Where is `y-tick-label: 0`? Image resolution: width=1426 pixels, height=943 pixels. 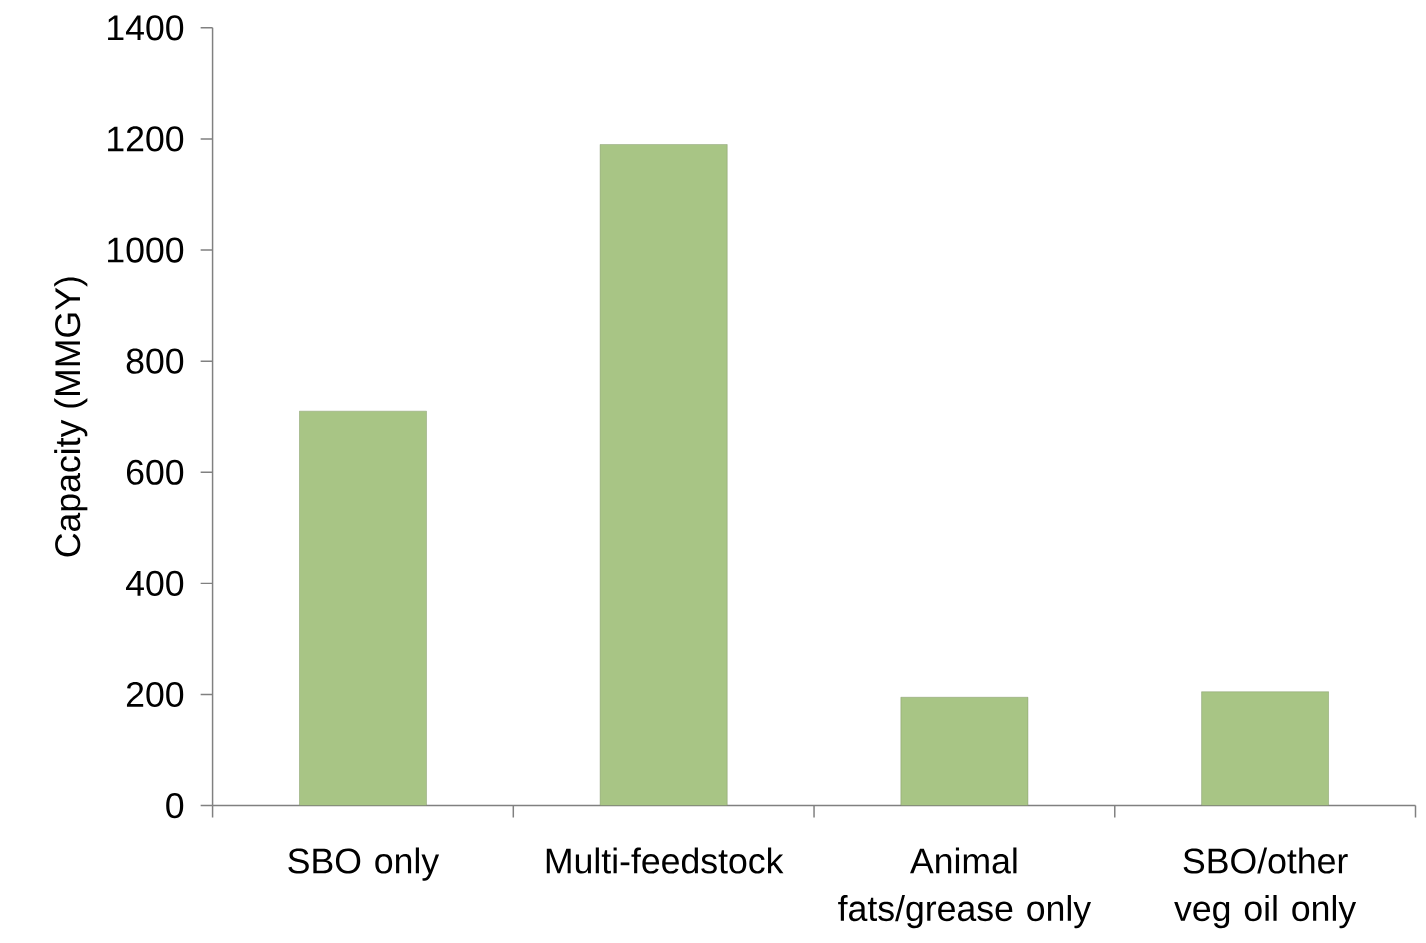
y-tick-label: 0 is located at coordinates (175, 806).